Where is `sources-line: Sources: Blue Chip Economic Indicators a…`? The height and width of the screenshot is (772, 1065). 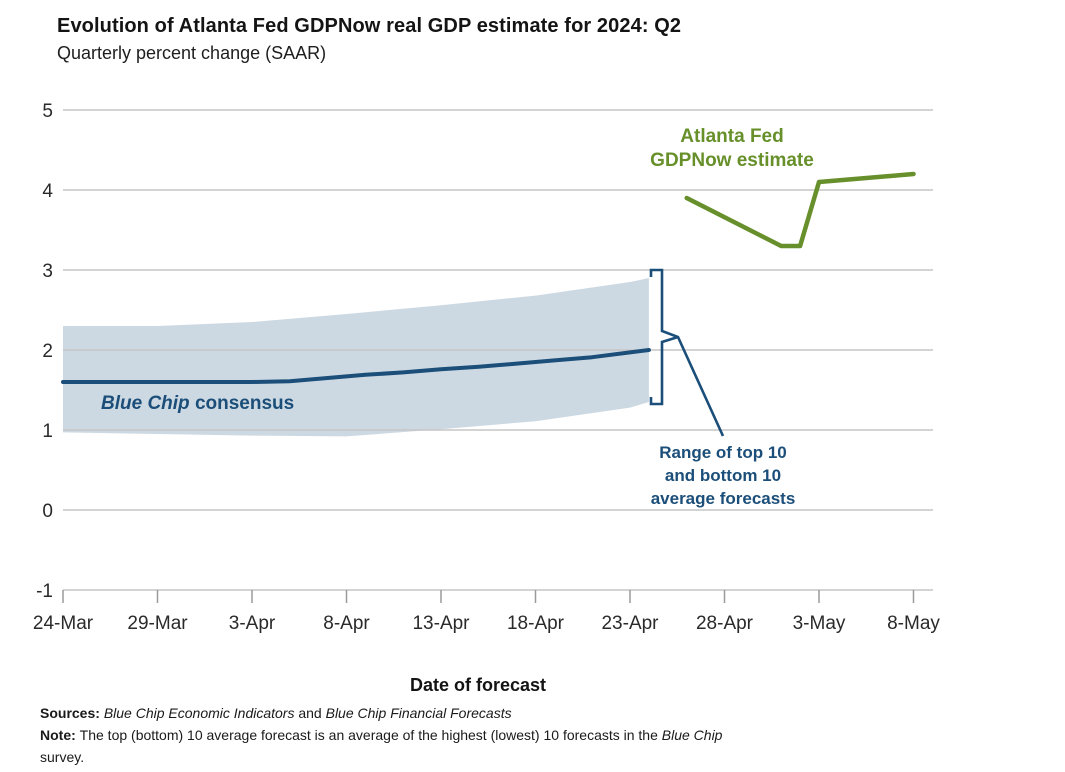 sources-line: Sources: Blue Chip Economic Indicators a… is located at coordinates (470, 713).